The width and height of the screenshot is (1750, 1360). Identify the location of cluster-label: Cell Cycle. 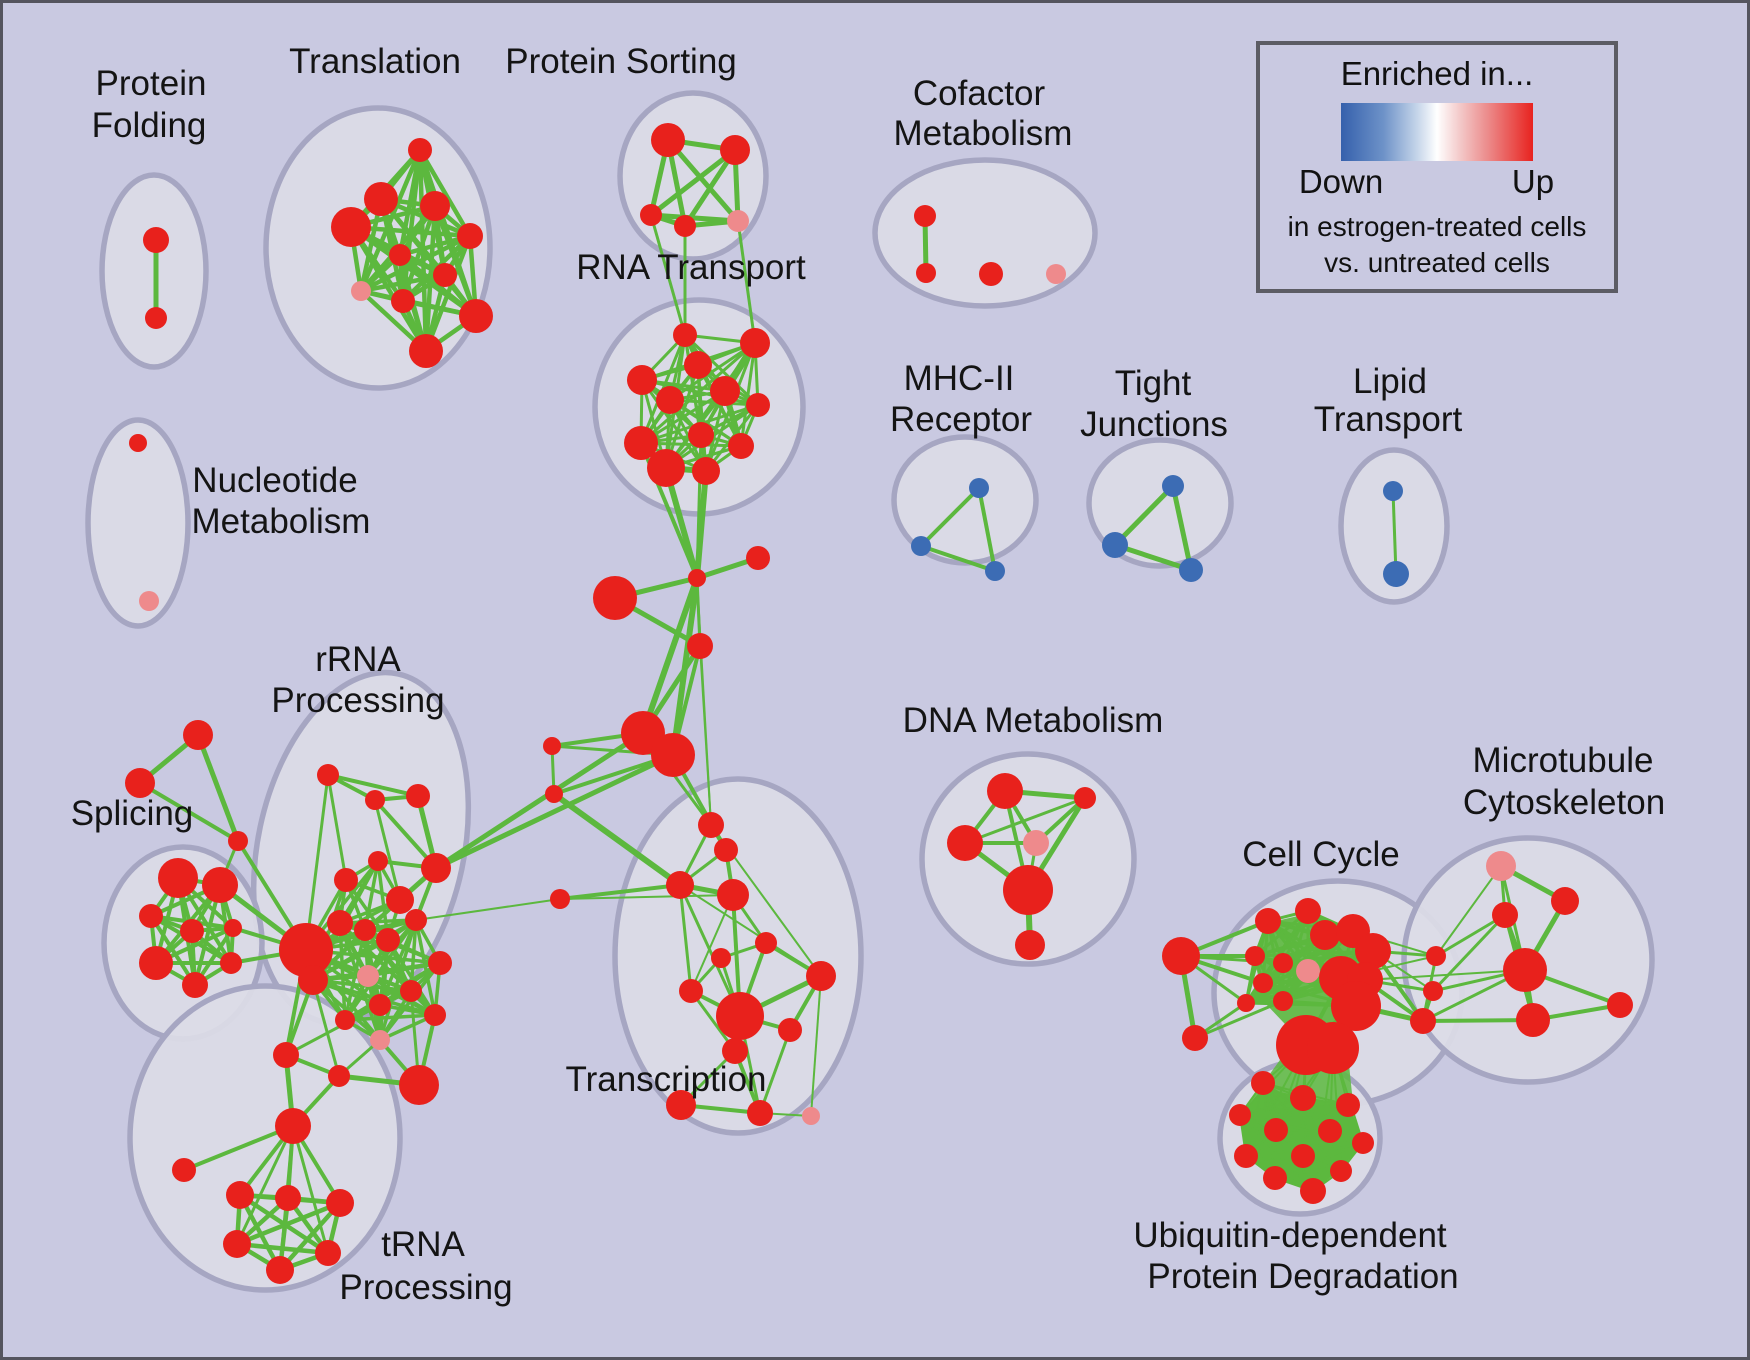
(1321, 854).